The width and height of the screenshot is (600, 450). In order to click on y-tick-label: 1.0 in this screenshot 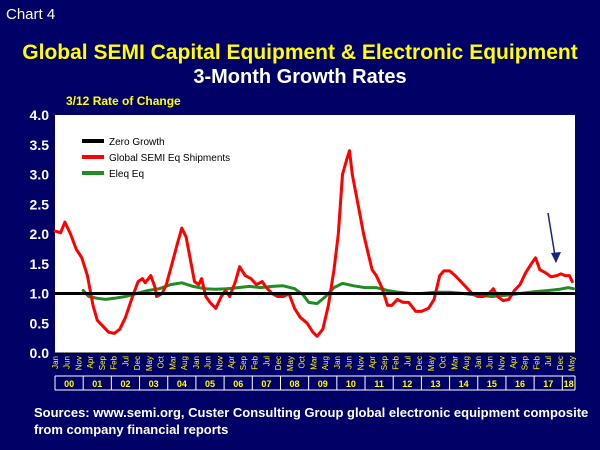, I will do `click(40, 294)`.